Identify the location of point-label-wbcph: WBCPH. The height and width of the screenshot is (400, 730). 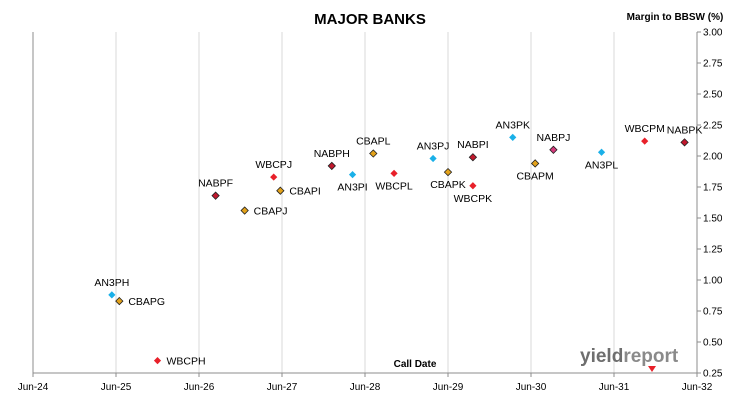
(186, 362).